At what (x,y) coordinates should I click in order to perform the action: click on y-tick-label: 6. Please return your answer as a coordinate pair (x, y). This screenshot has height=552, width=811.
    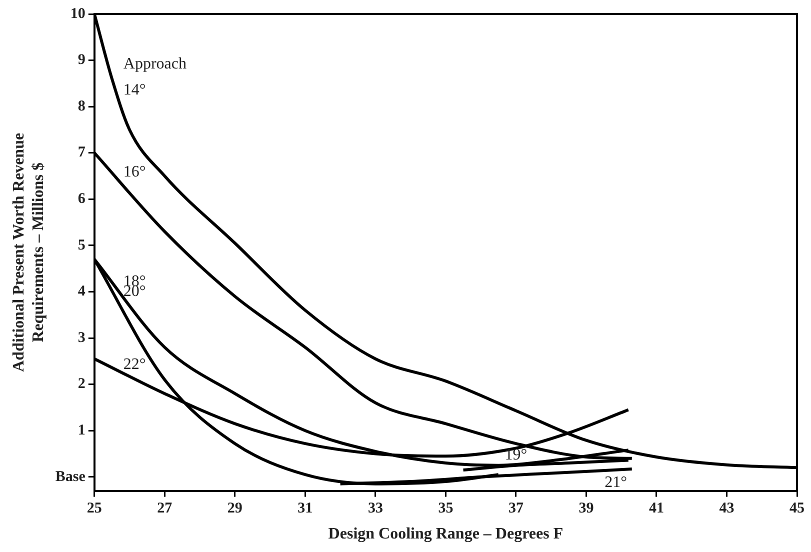
    Looking at the image, I should click on (82, 199).